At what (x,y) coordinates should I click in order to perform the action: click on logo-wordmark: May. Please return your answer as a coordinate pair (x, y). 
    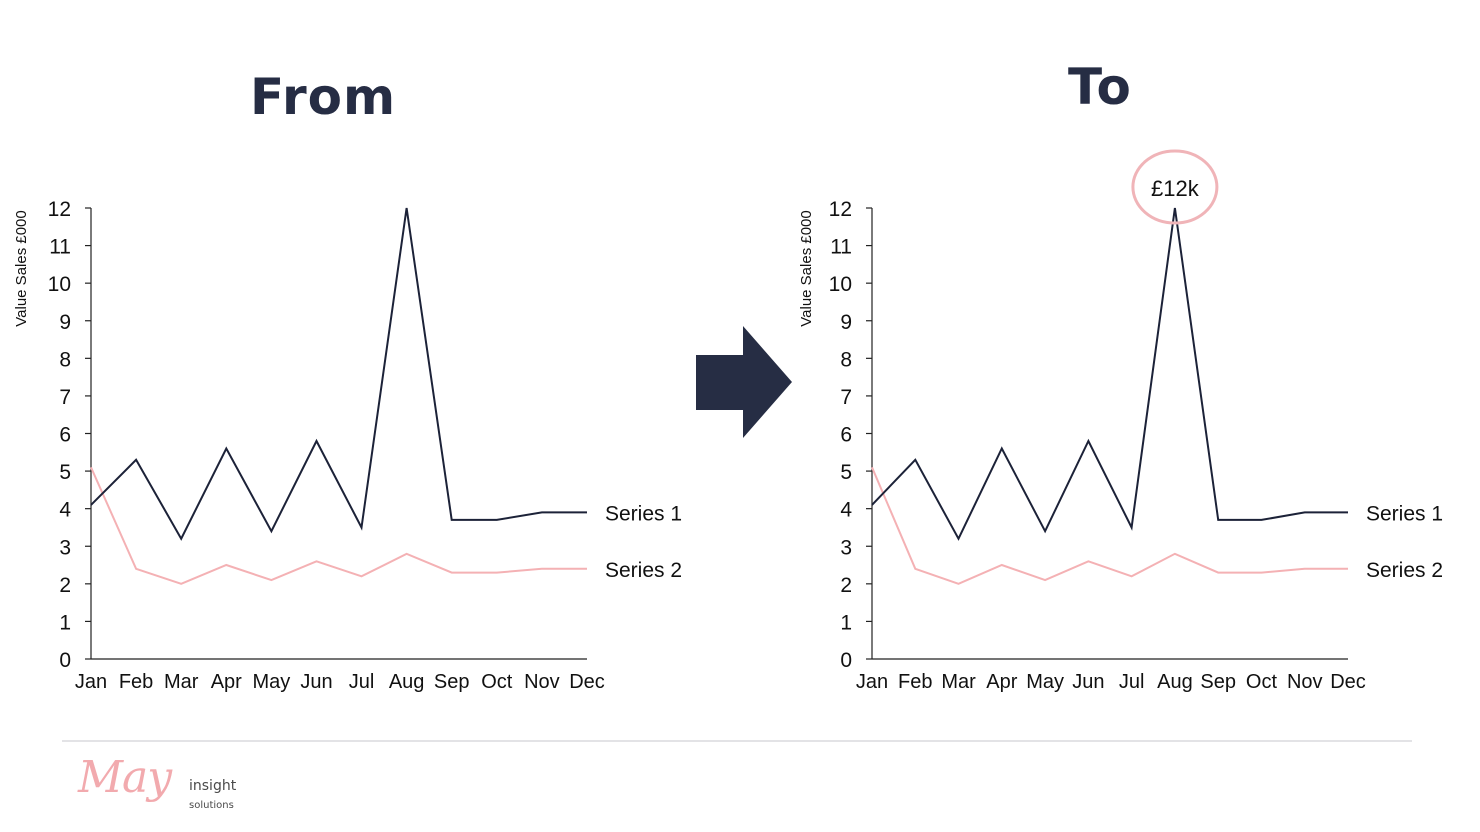
    Looking at the image, I should click on (125, 777).